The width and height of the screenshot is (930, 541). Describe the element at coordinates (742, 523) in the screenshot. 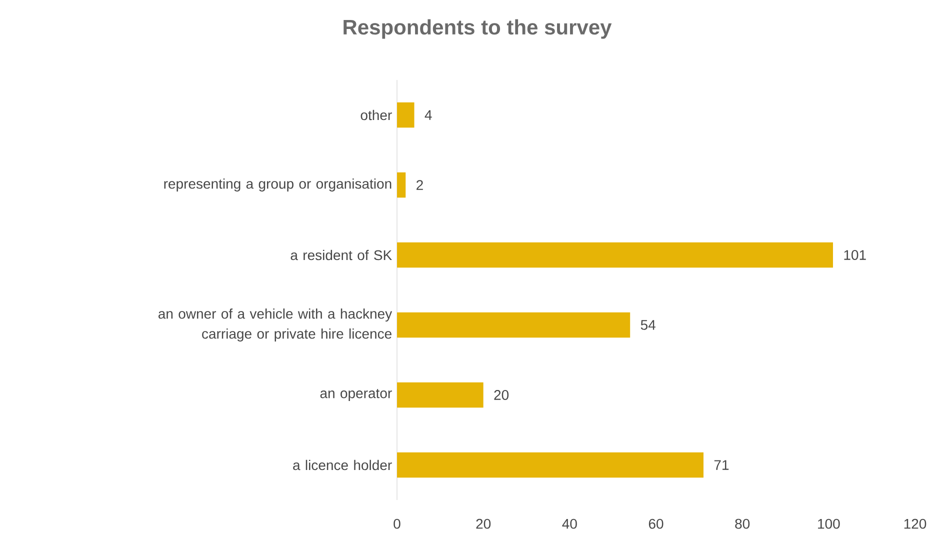

I see `x-tick-label: 80` at that location.